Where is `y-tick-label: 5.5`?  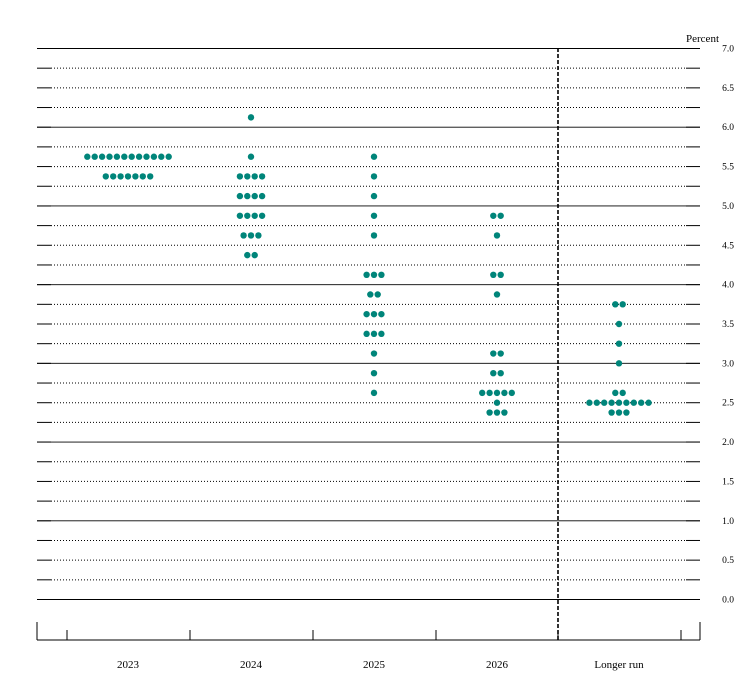 y-tick-label: 5.5 is located at coordinates (728, 168).